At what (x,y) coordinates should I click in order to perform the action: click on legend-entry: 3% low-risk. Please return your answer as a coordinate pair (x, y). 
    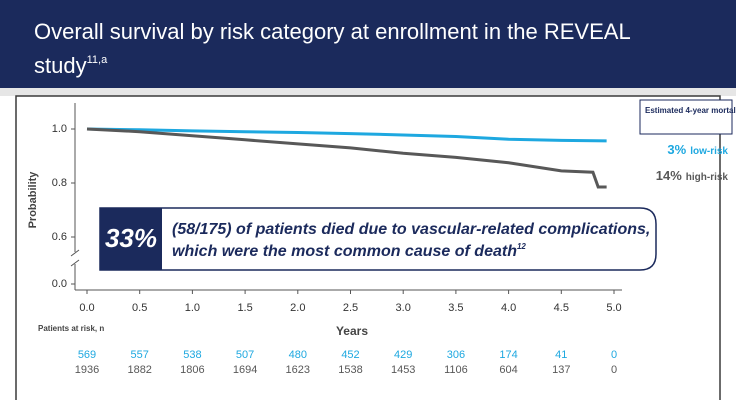
    Looking at the image, I should click on (697, 149).